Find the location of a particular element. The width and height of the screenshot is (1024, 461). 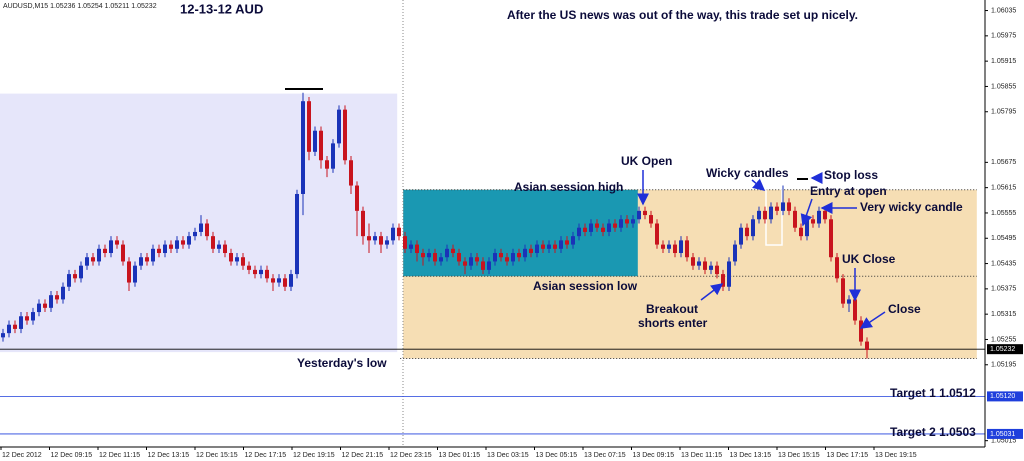

x-tick-label: 12 Dec 2012 is located at coordinates (22, 455).